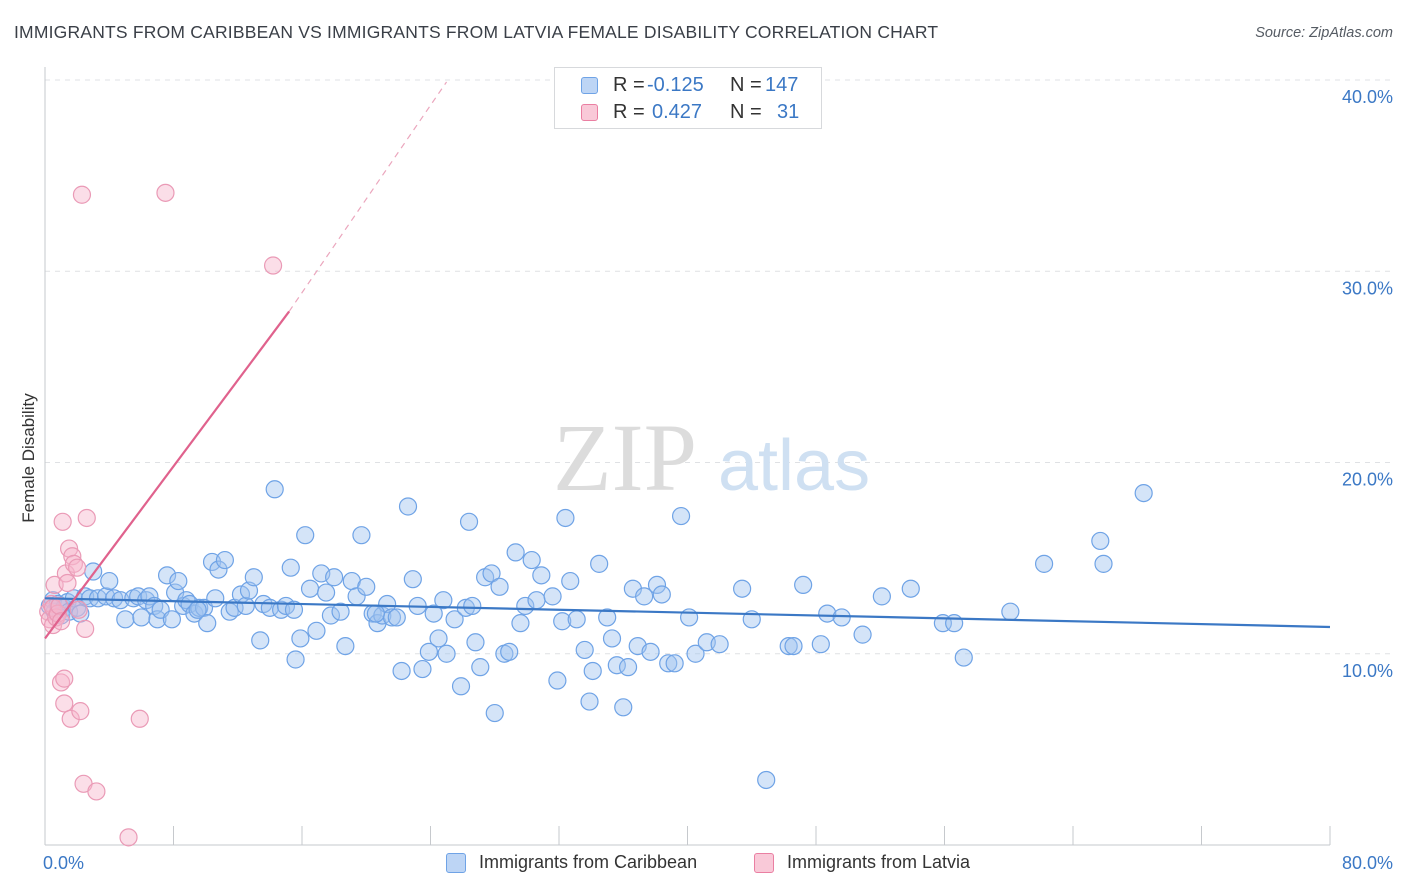 This screenshot has width=1406, height=892. What do you see at coordinates (368, 196) in the screenshot?
I see `latvia-trend-extension` at bounding box center [368, 196].